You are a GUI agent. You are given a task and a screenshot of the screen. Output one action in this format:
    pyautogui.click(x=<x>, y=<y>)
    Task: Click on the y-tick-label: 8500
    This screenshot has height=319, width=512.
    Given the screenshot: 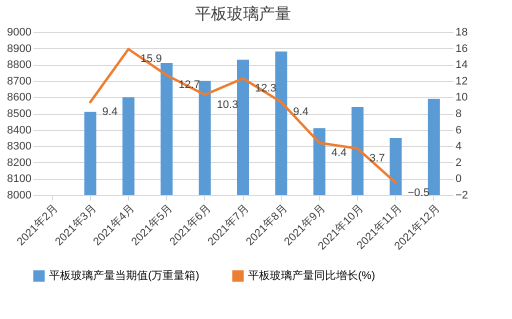 What is the action you would take?
    pyautogui.click(x=19, y=114)
    